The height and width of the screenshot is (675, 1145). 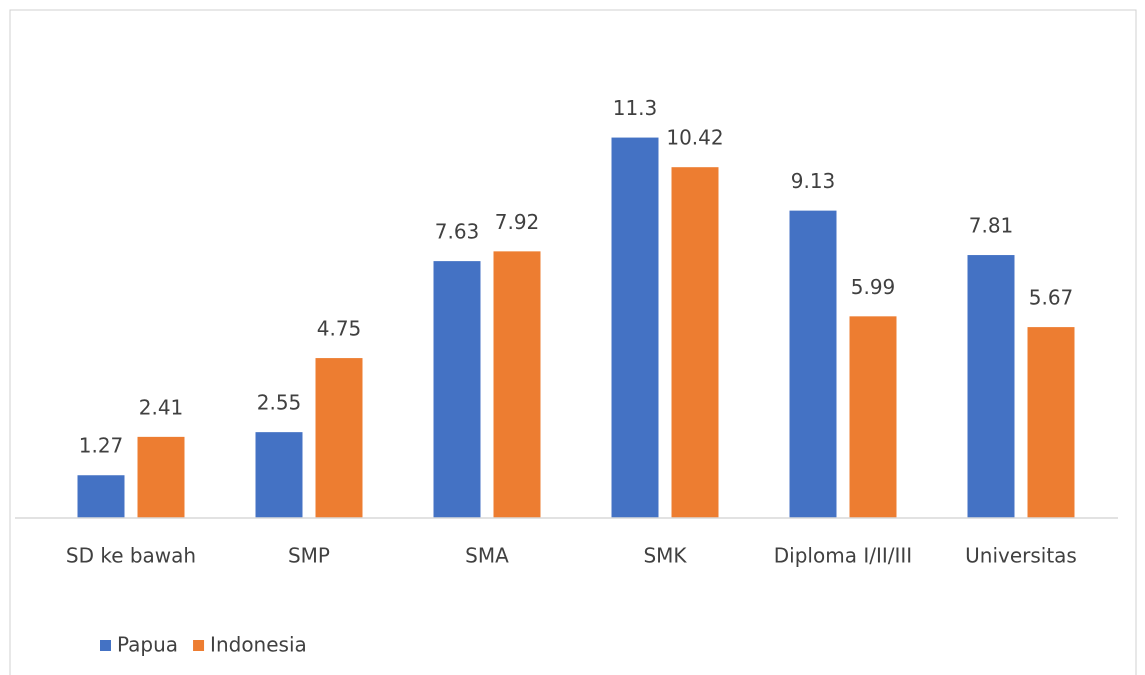 I want to click on x-tick-label: SMK, so click(x=665, y=556).